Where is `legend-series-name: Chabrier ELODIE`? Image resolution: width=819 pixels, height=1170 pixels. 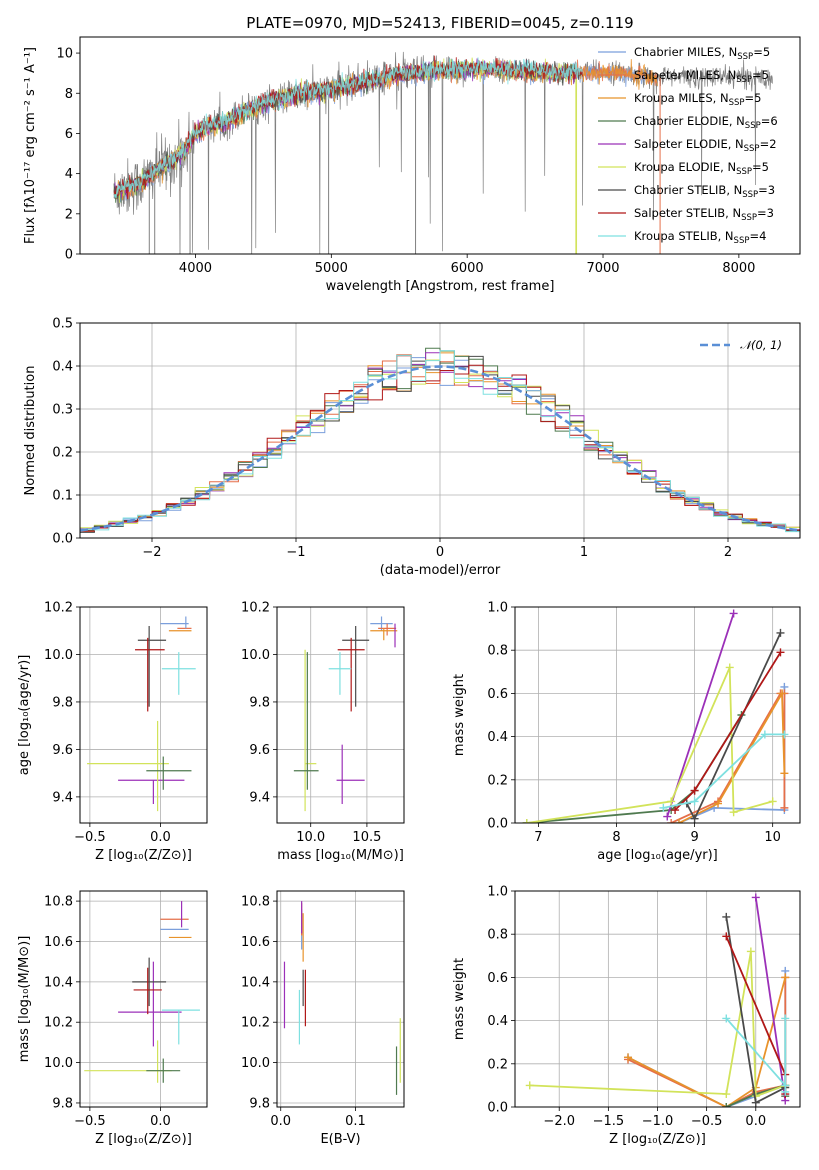 legend-series-name: Chabrier ELODIE is located at coordinates (681, 121).